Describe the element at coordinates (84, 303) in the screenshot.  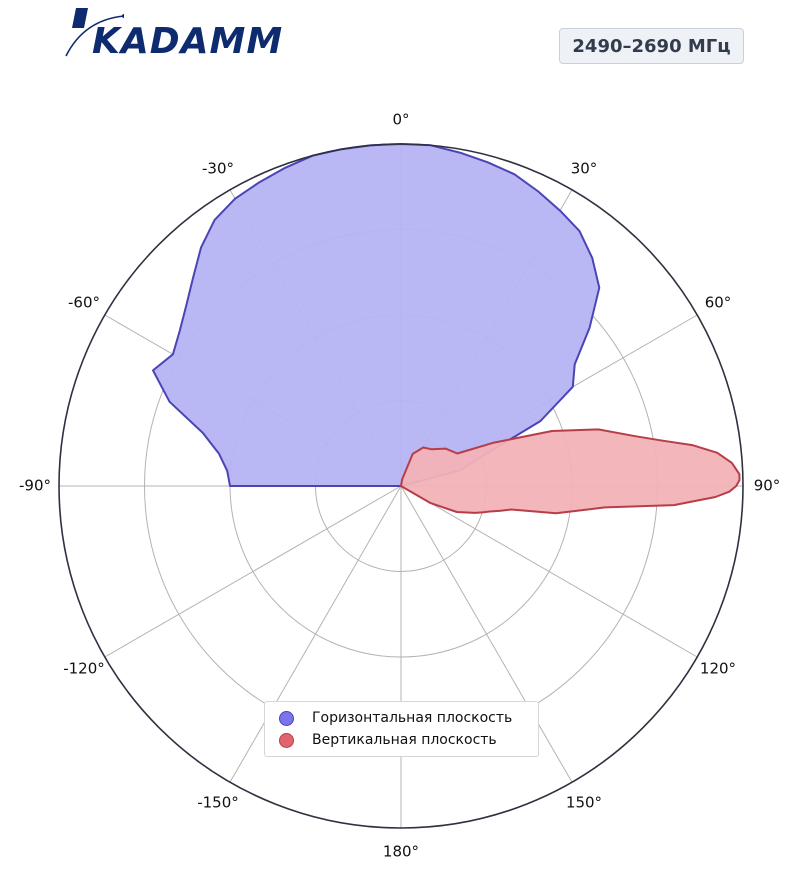
I see `angle-tick-label-10: -60°` at that location.